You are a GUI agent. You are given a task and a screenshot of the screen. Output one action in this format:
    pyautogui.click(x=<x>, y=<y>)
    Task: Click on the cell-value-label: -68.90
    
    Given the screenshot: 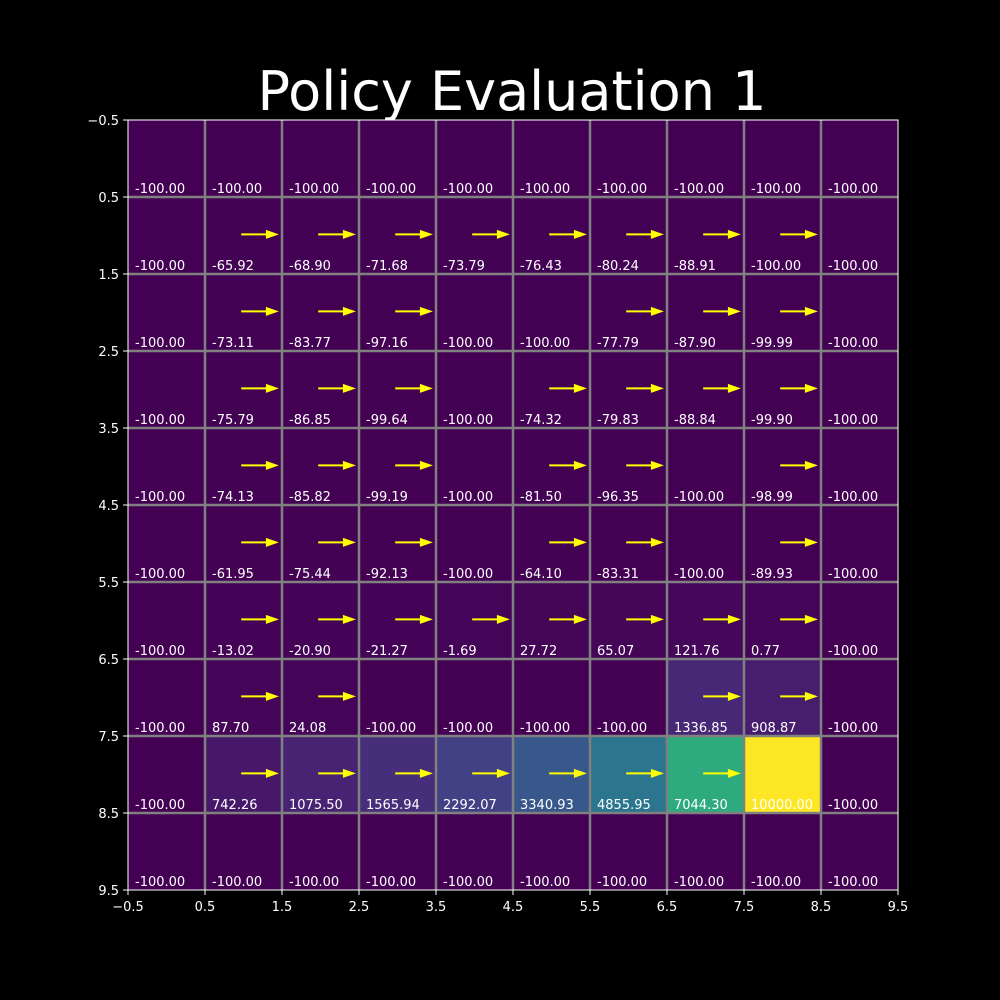 What is the action you would take?
    pyautogui.click(x=310, y=266)
    